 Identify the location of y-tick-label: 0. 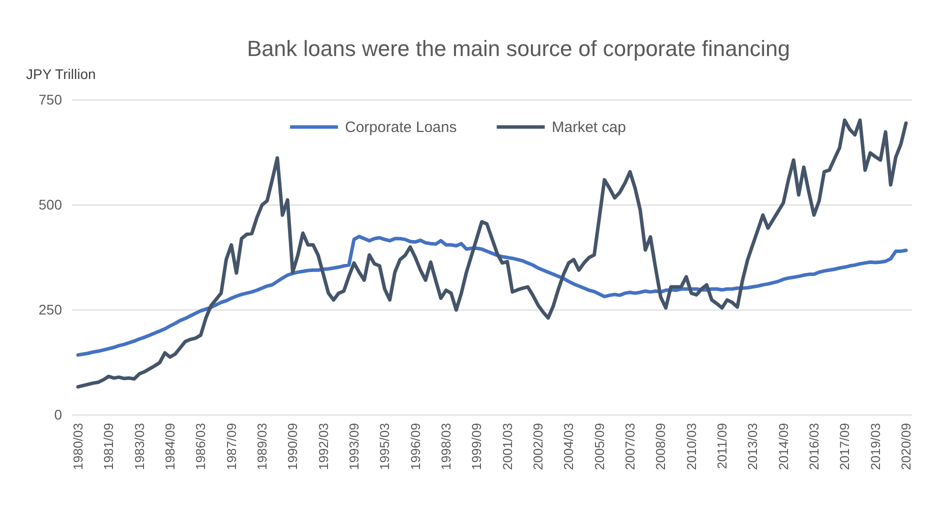
(58, 414).